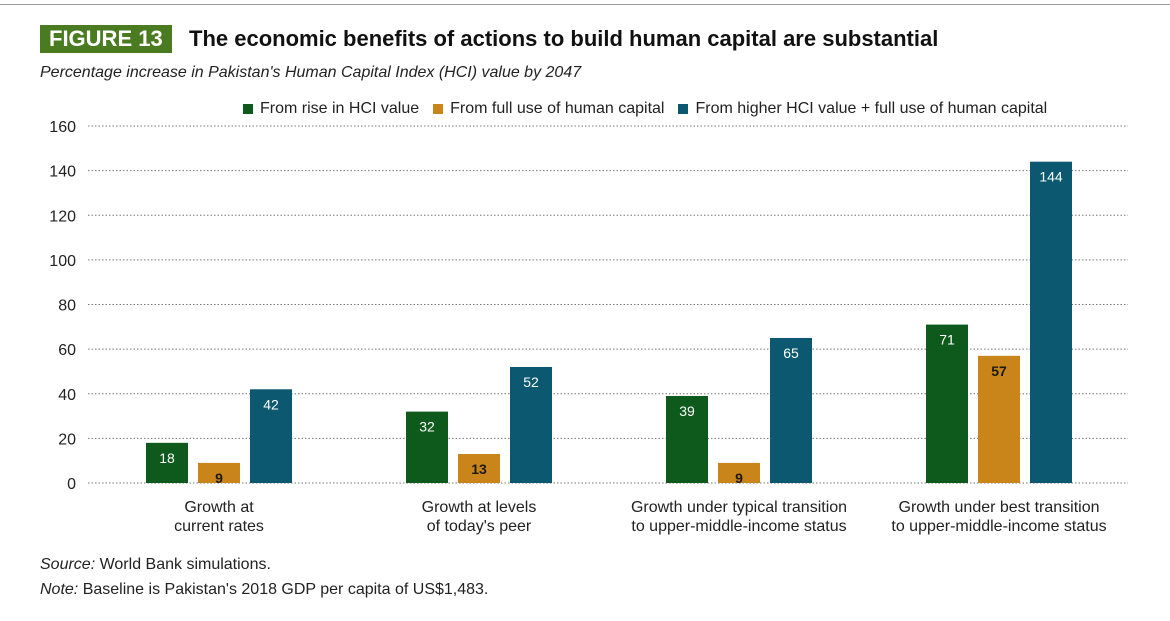 The height and width of the screenshot is (621, 1170). What do you see at coordinates (67, 395) in the screenshot?
I see `y-tick-label: 40` at bounding box center [67, 395].